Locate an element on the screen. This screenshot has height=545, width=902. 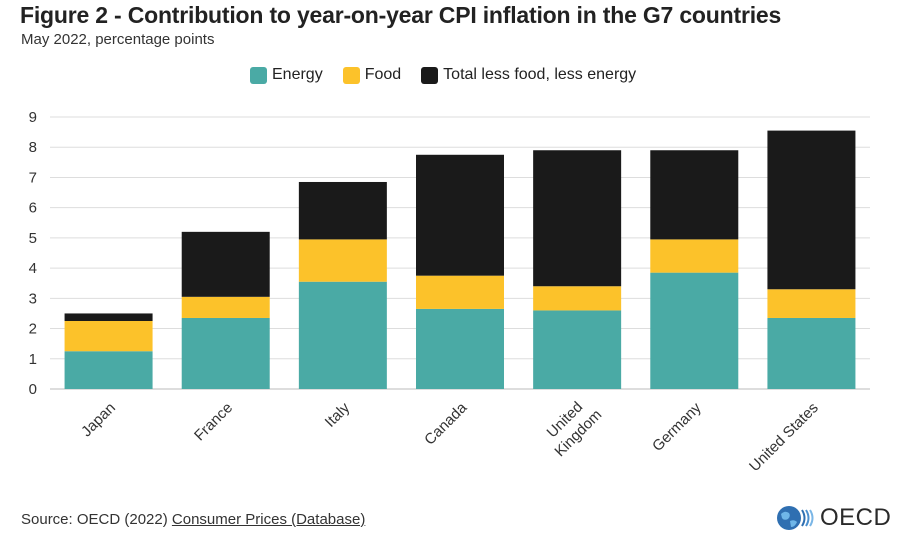
x-tick-label-group: Canada is located at coordinates (446, 424).